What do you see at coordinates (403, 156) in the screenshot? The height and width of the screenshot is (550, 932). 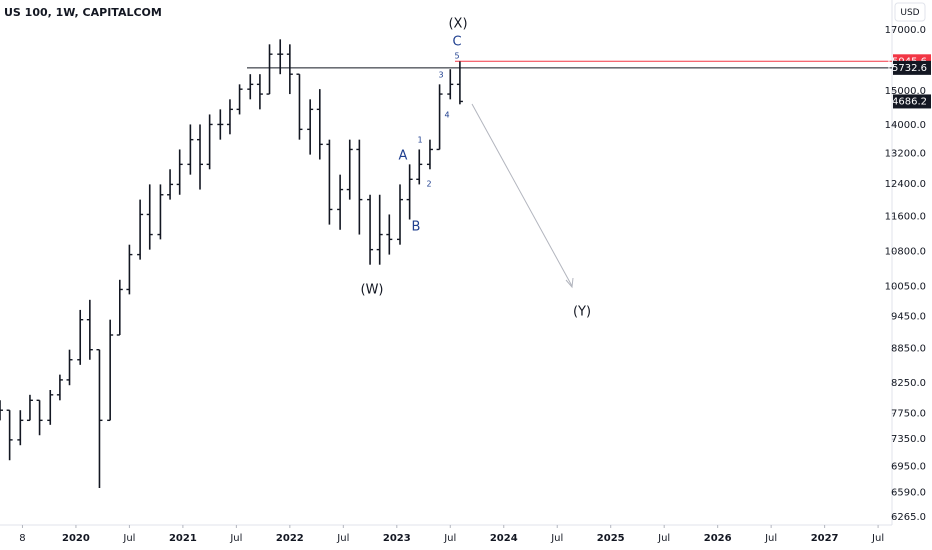 I see `wave-label: A` at bounding box center [403, 156].